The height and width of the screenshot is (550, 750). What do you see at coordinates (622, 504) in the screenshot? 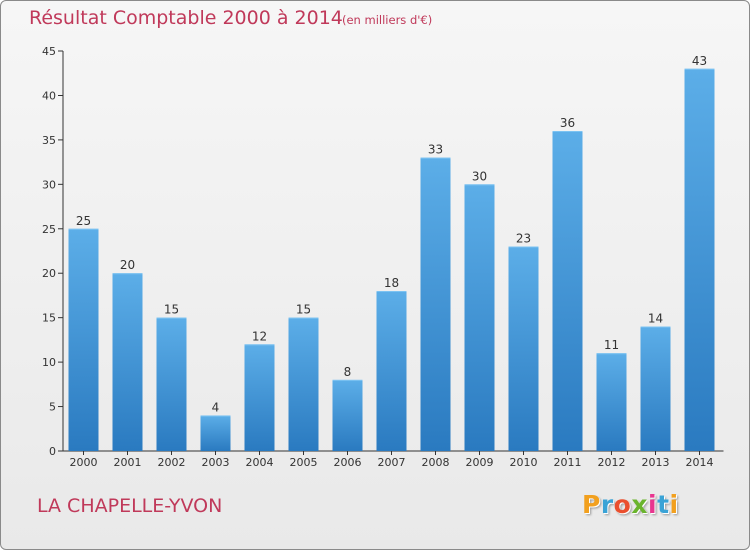
I see `logo-letter: o` at bounding box center [622, 504].